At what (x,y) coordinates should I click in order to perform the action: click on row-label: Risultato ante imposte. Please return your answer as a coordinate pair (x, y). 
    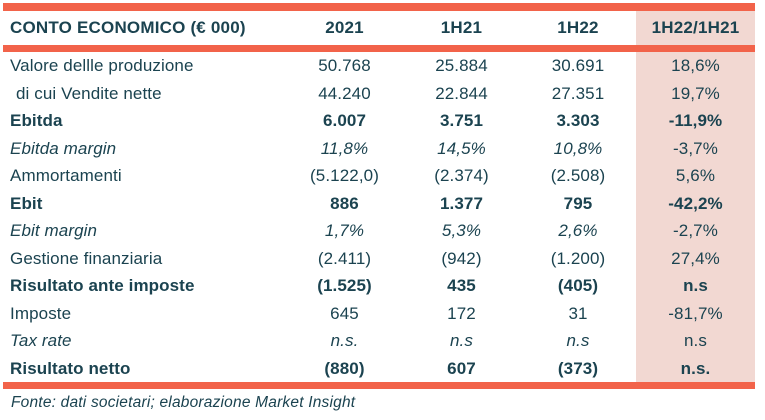
    Looking at the image, I should click on (102, 285).